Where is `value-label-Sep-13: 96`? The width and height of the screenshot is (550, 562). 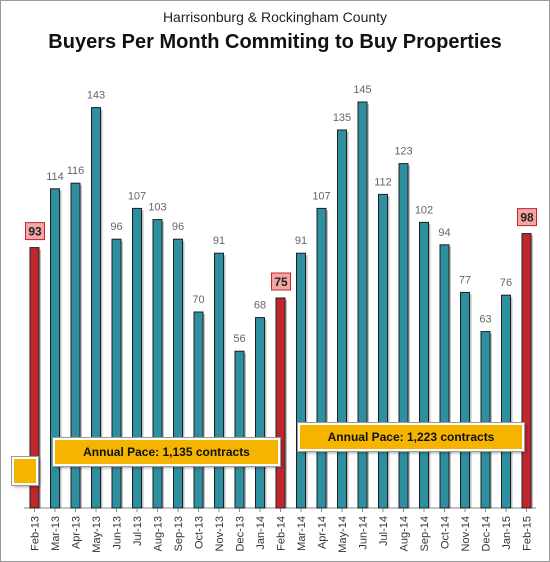 value-label-Sep-13: 96 is located at coordinates (178, 227).